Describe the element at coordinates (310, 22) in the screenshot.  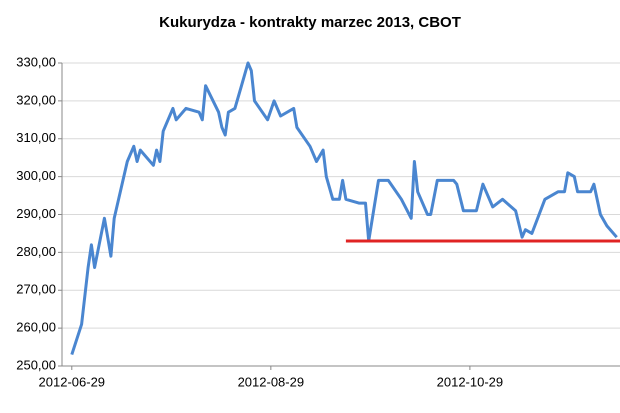
I see `chart-title: Kukurydza - kontrakty marzec 2013, CBOT` at that location.